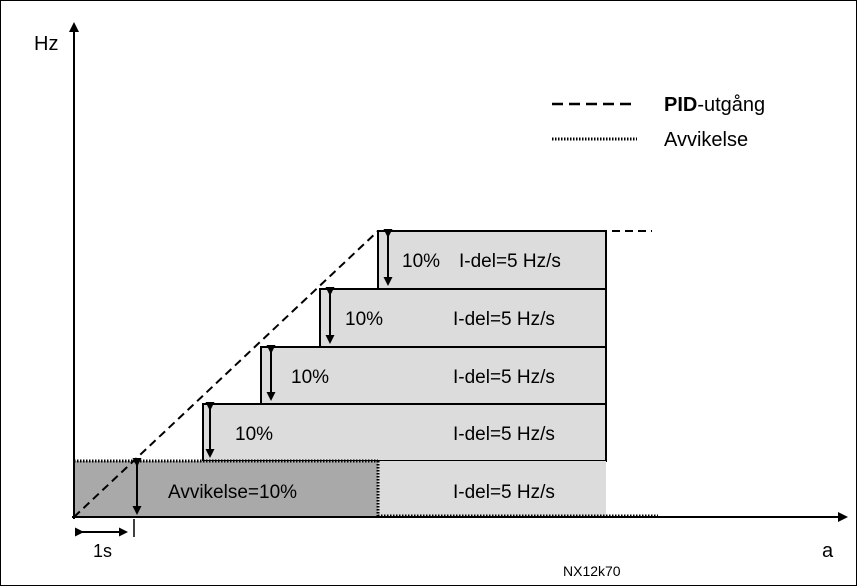 This screenshot has width=857, height=586. I want to click on figure-code: NX12k70, so click(592, 571).